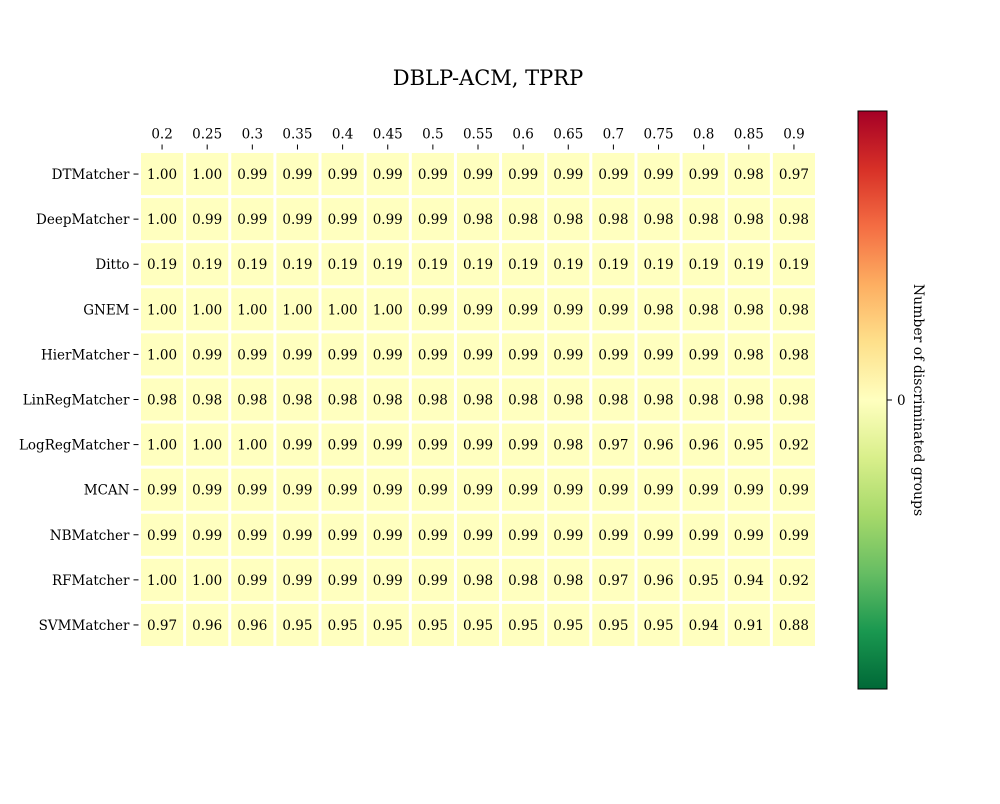 Image resolution: width=1000 pixels, height=804 pixels. What do you see at coordinates (432, 135) in the screenshot?
I see `x-tick-label: 0.5` at bounding box center [432, 135].